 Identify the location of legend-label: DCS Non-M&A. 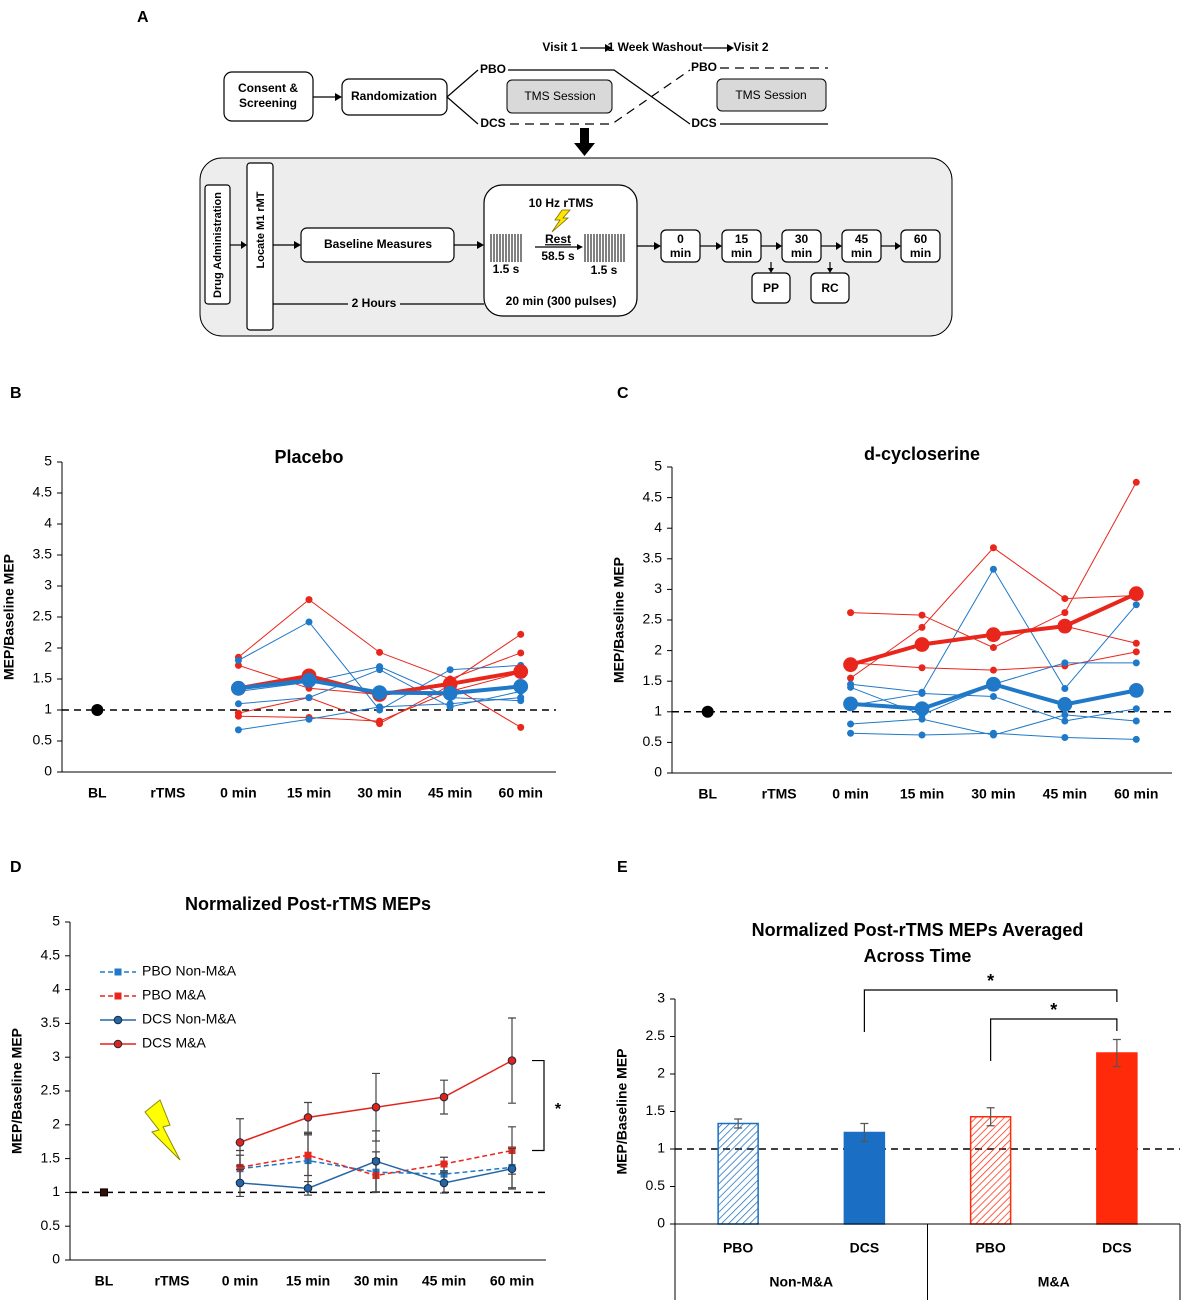
(189, 1019).